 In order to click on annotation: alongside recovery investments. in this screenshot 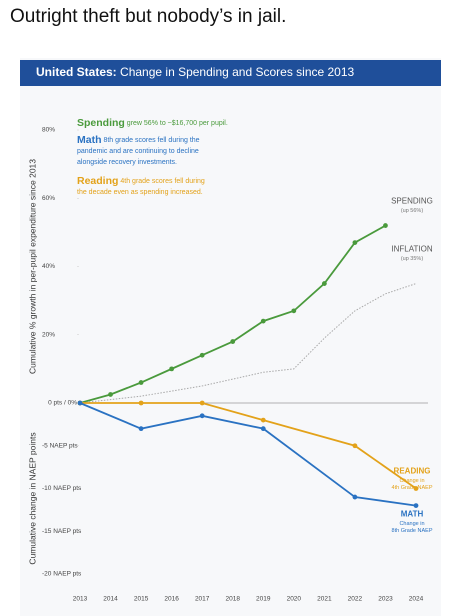, I will do `click(127, 162)`.